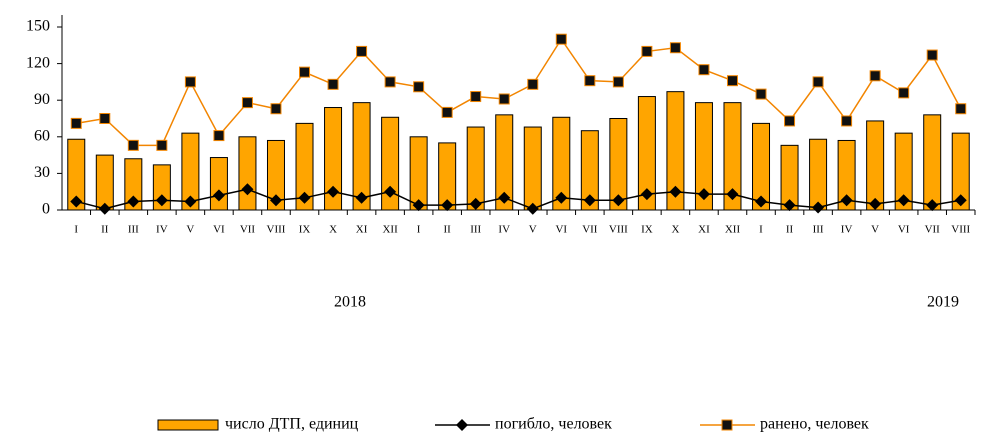  What do you see at coordinates (42, 99) in the screenshot?
I see `y-tick-label: 90` at bounding box center [42, 99].